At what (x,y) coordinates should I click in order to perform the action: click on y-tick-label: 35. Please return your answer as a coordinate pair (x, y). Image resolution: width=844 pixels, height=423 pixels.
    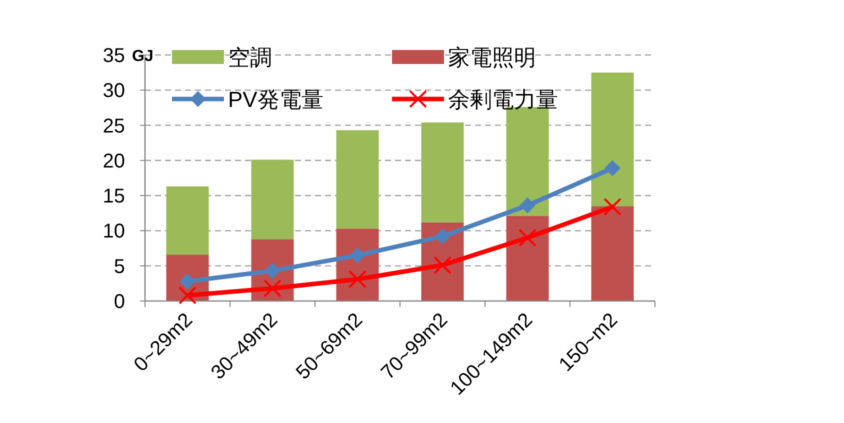
    Looking at the image, I should click on (113, 56).